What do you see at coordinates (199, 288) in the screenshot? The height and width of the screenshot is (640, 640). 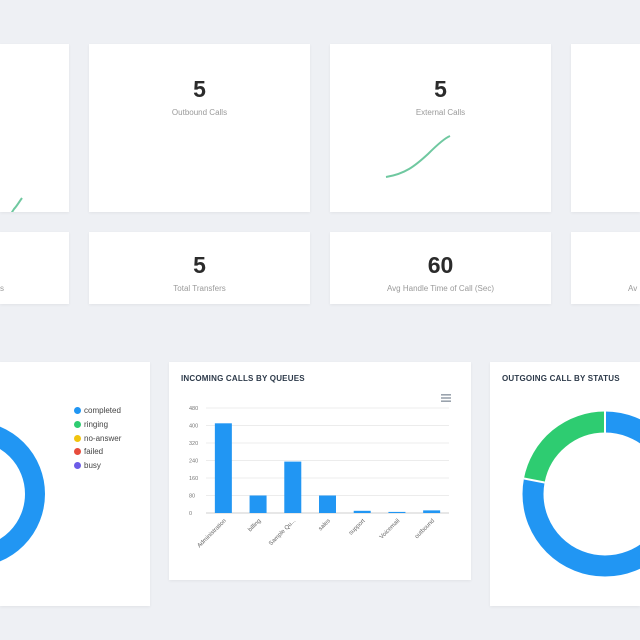 I see `kpi-label: Total Transfers` at bounding box center [199, 288].